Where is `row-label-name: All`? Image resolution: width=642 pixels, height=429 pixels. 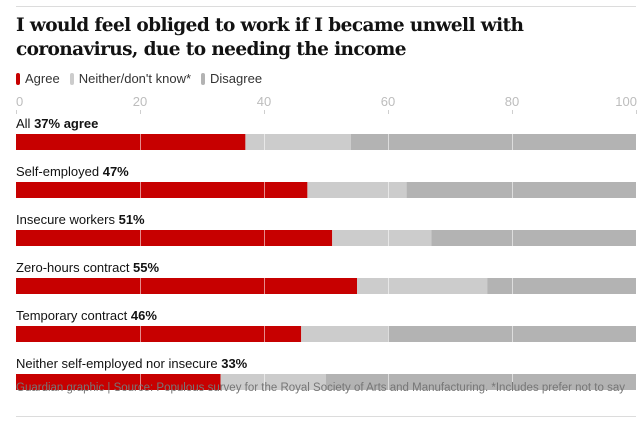
row-label-name: All is located at coordinates (25, 123).